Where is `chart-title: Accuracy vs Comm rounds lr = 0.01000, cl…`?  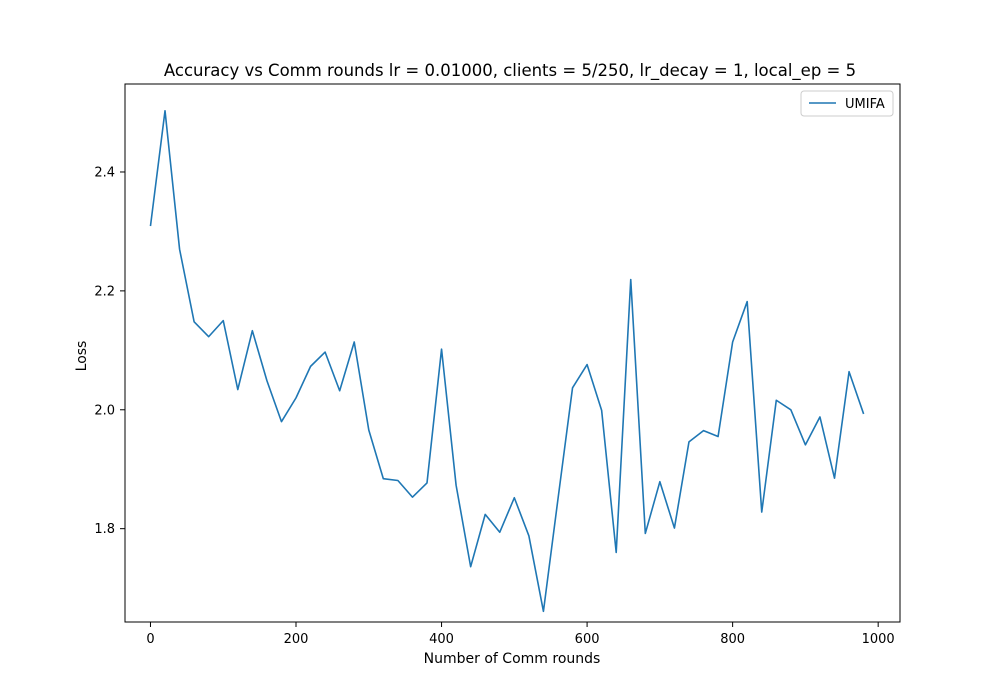 chart-title: Accuracy vs Comm rounds lr = 0.01000, cl… is located at coordinates (510, 71).